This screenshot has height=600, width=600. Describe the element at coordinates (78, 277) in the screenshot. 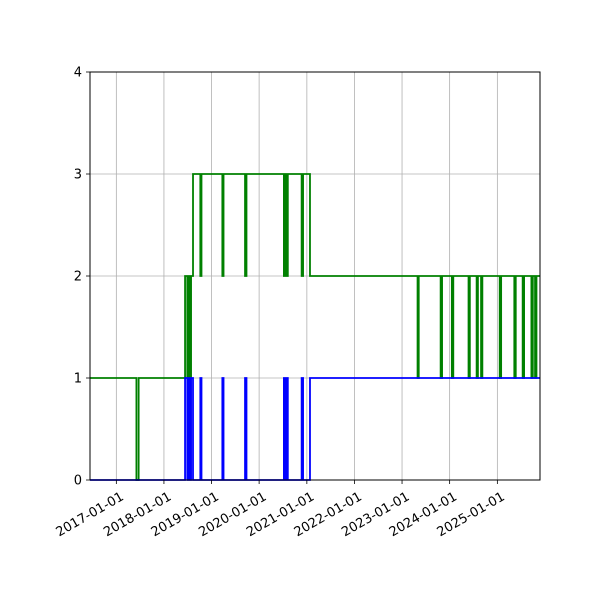

I see `y-tick-label: 2` at that location.